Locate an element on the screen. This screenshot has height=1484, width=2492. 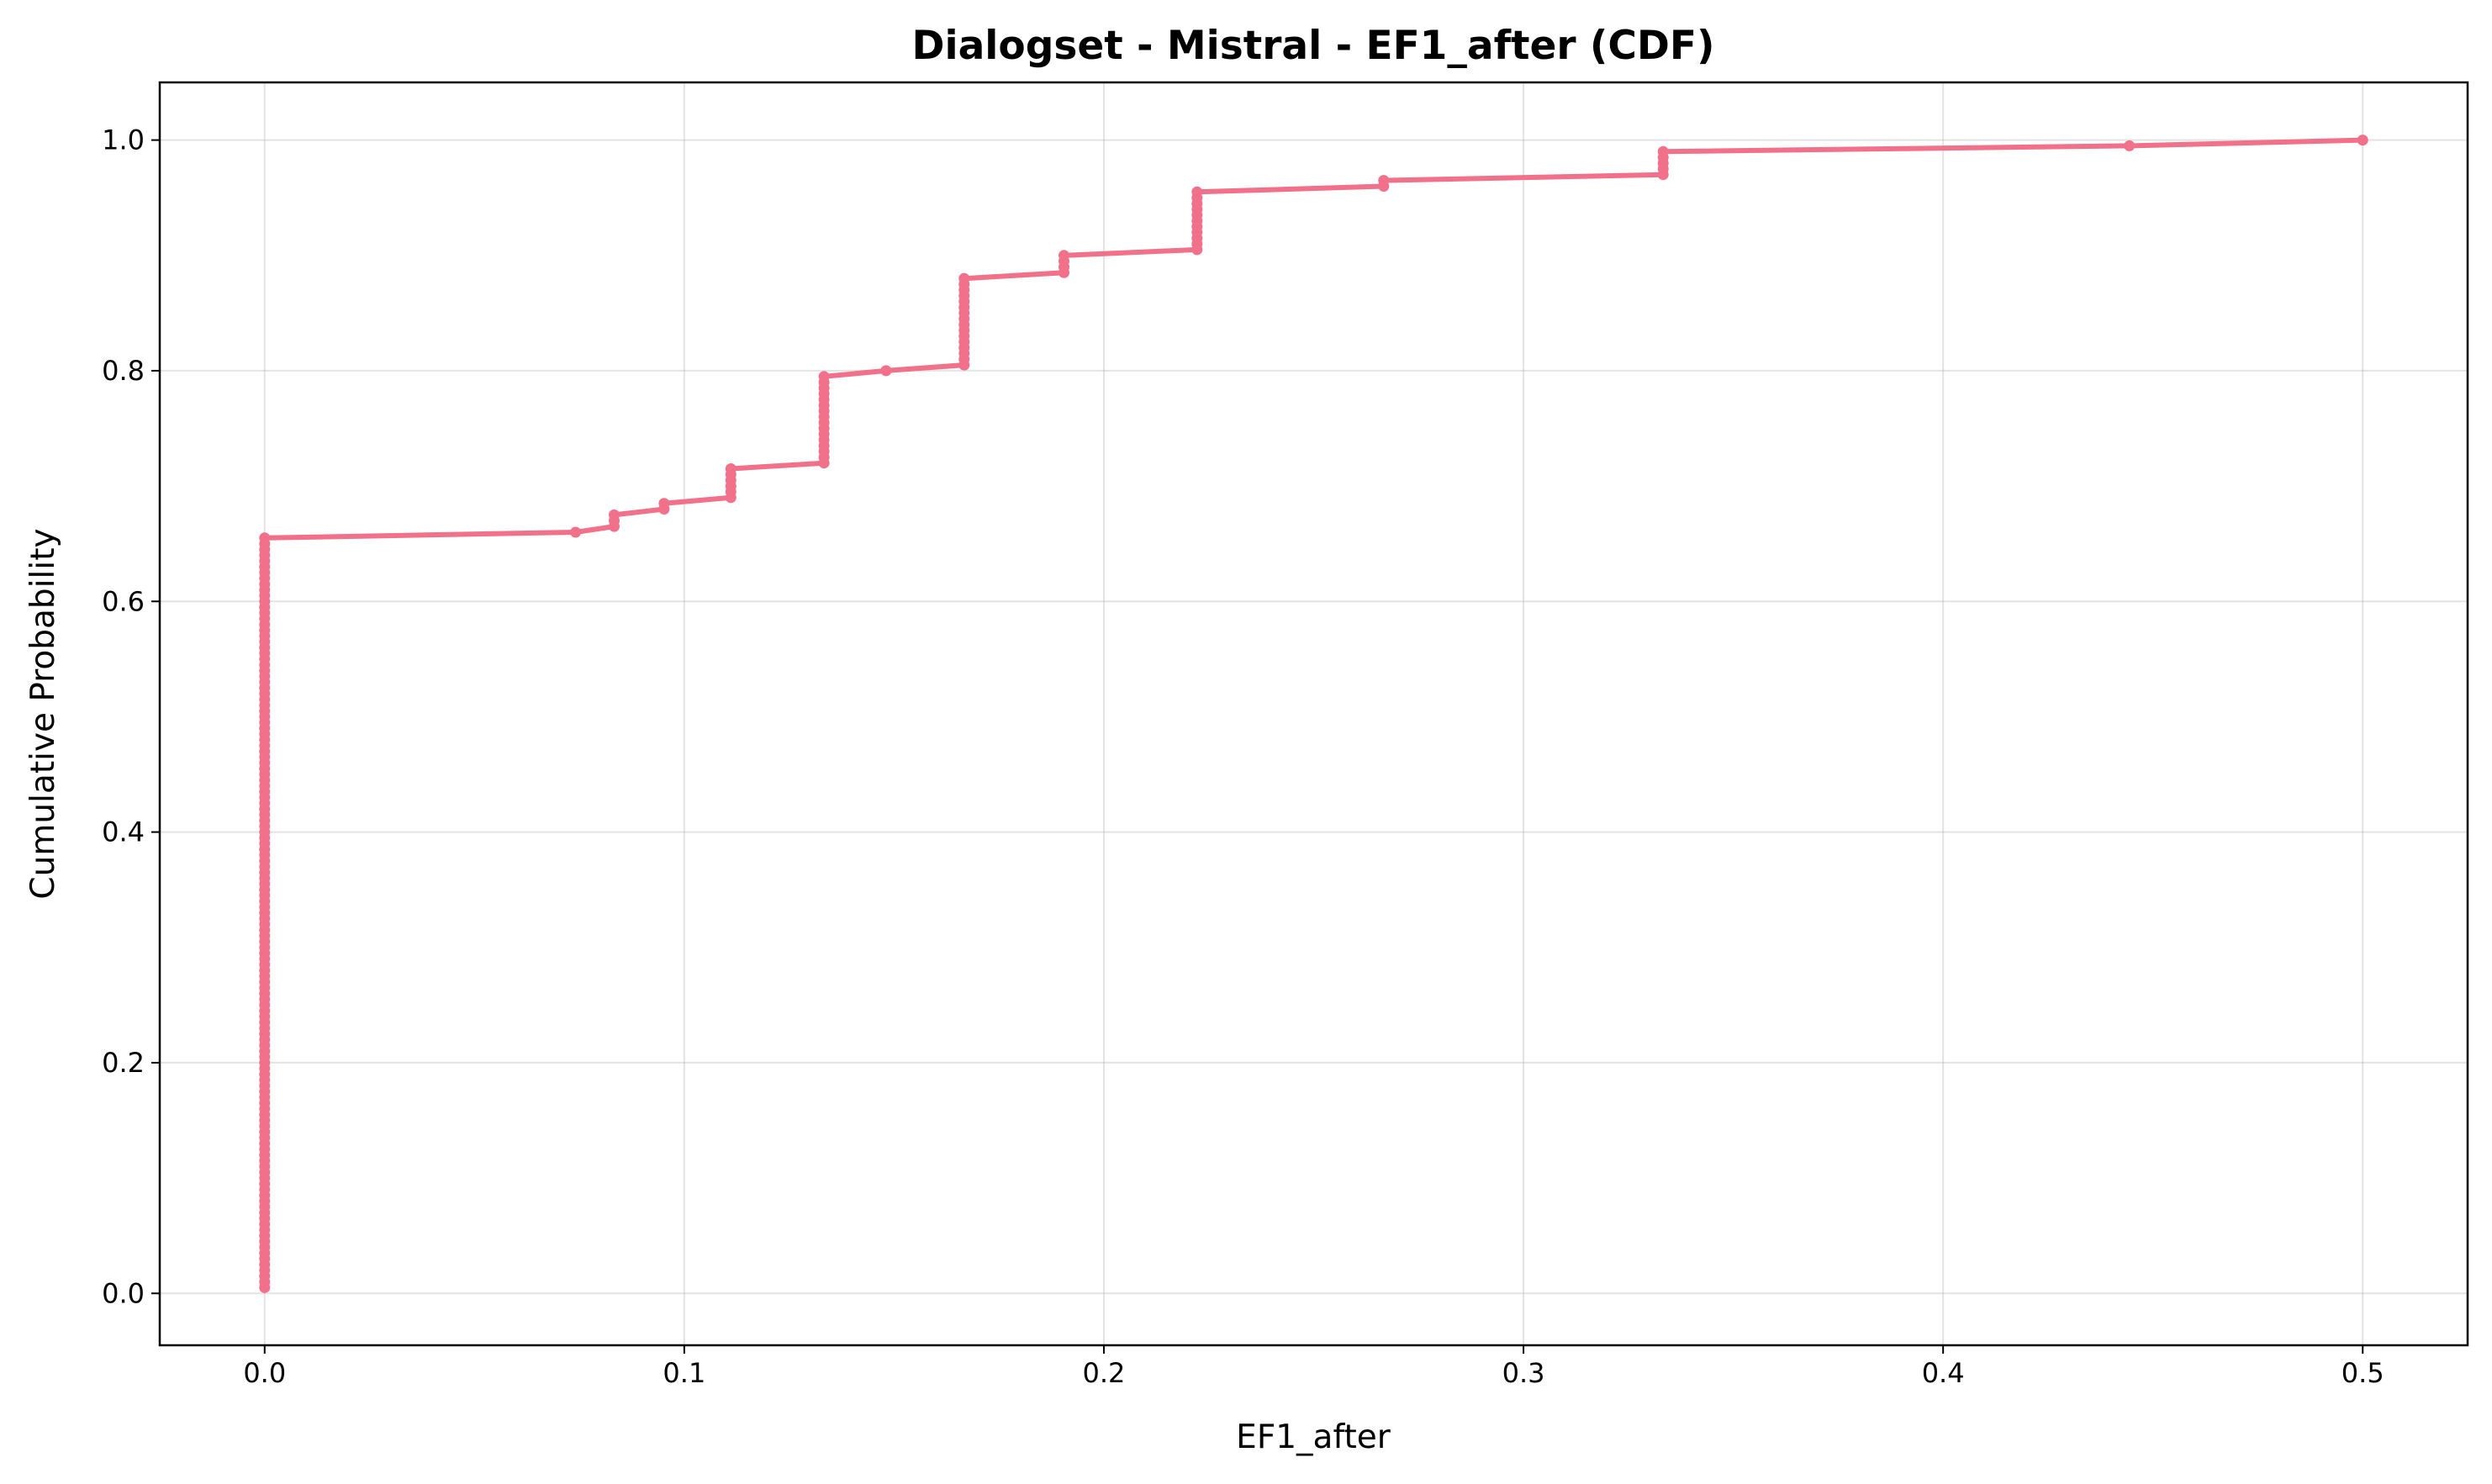
x-tick-label: 0.1 is located at coordinates (684, 1373).